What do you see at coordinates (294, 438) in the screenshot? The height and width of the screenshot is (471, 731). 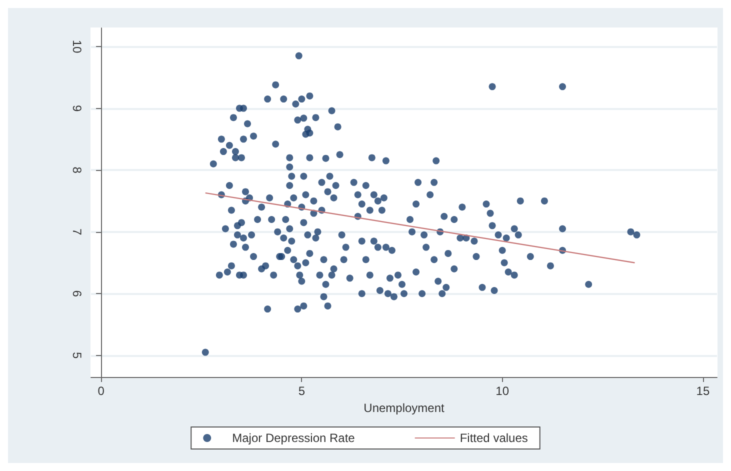 I see `legend-label: Major Depression Rate` at bounding box center [294, 438].